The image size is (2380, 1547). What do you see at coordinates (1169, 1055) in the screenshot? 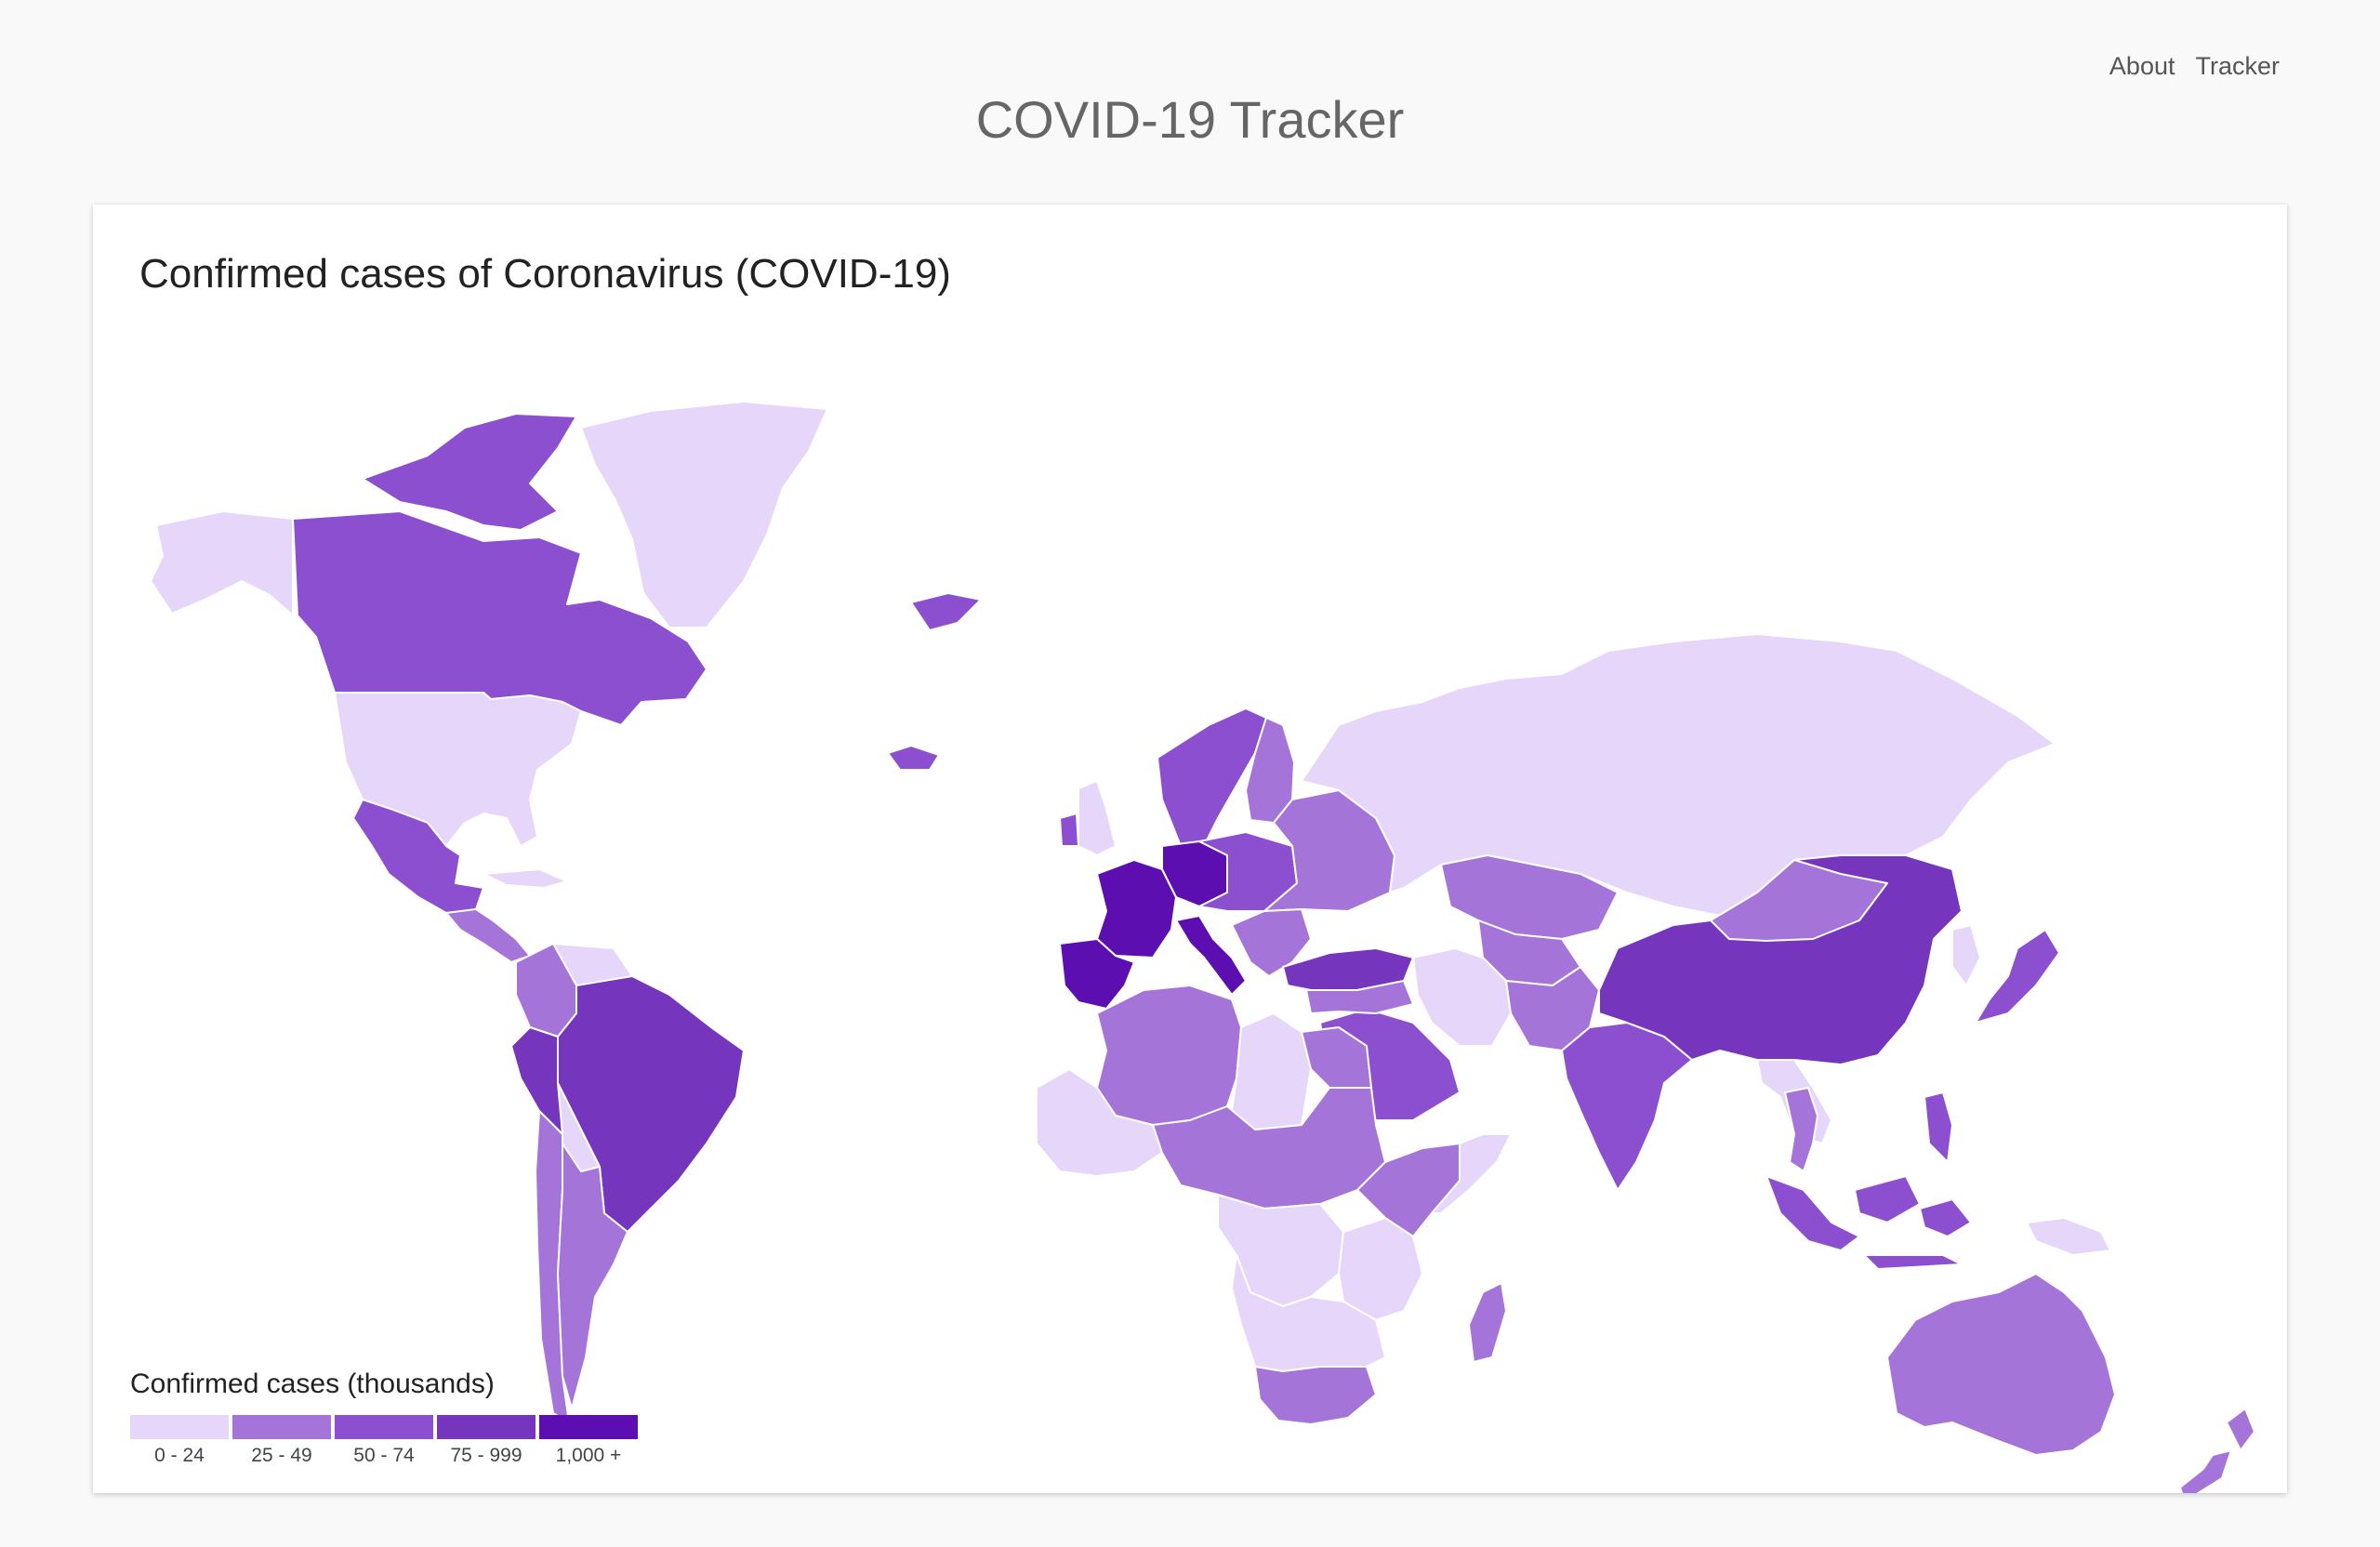
I see `region-north-africa` at bounding box center [1169, 1055].